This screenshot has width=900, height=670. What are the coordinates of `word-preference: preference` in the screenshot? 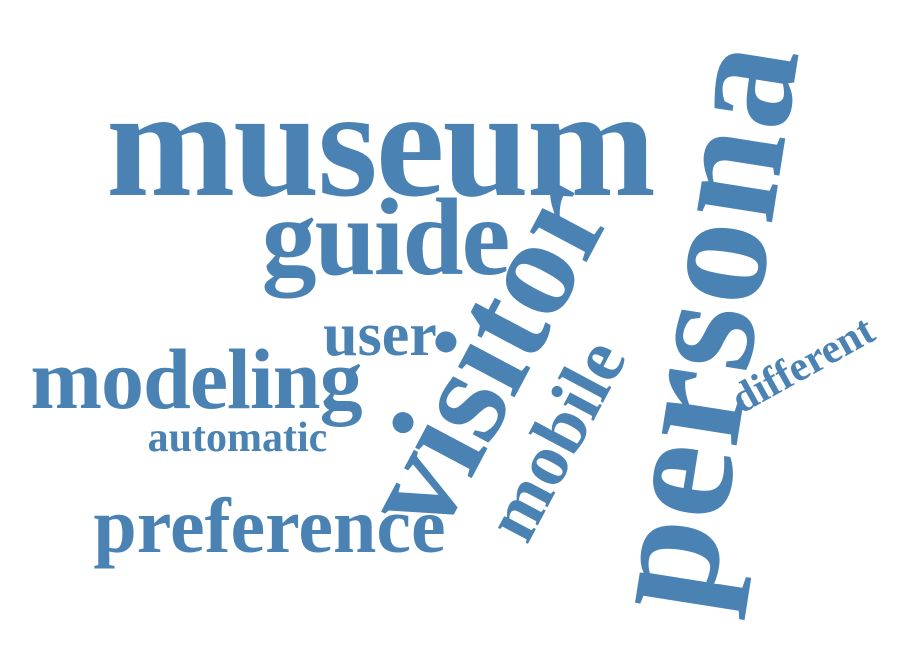 It's located at (269, 525).